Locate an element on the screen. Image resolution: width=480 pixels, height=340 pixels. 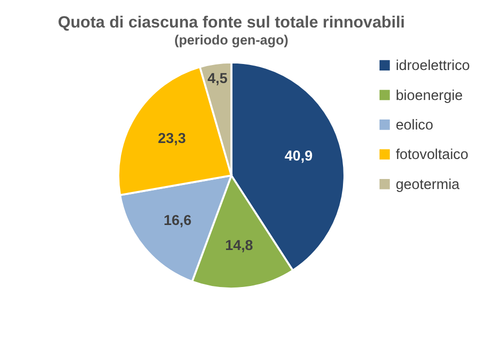
chart-subtitle: (periodo gen-ago) is located at coordinates (231, 40).